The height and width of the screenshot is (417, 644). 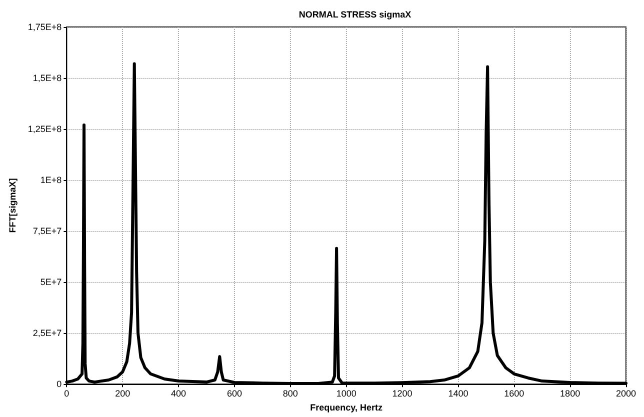 I want to click on x-tick-label: 1600, so click(x=514, y=393).